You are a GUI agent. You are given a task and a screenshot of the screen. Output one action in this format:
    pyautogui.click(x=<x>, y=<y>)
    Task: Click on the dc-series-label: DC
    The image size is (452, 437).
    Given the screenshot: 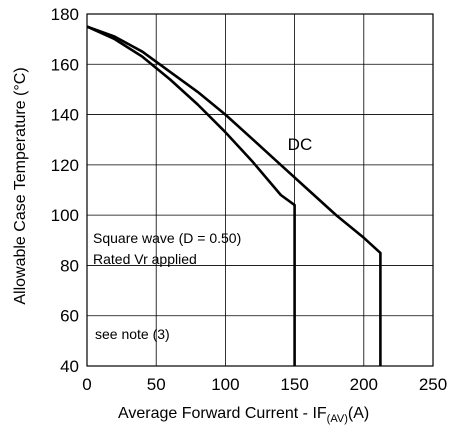 What is the action you would take?
    pyautogui.click(x=300, y=144)
    